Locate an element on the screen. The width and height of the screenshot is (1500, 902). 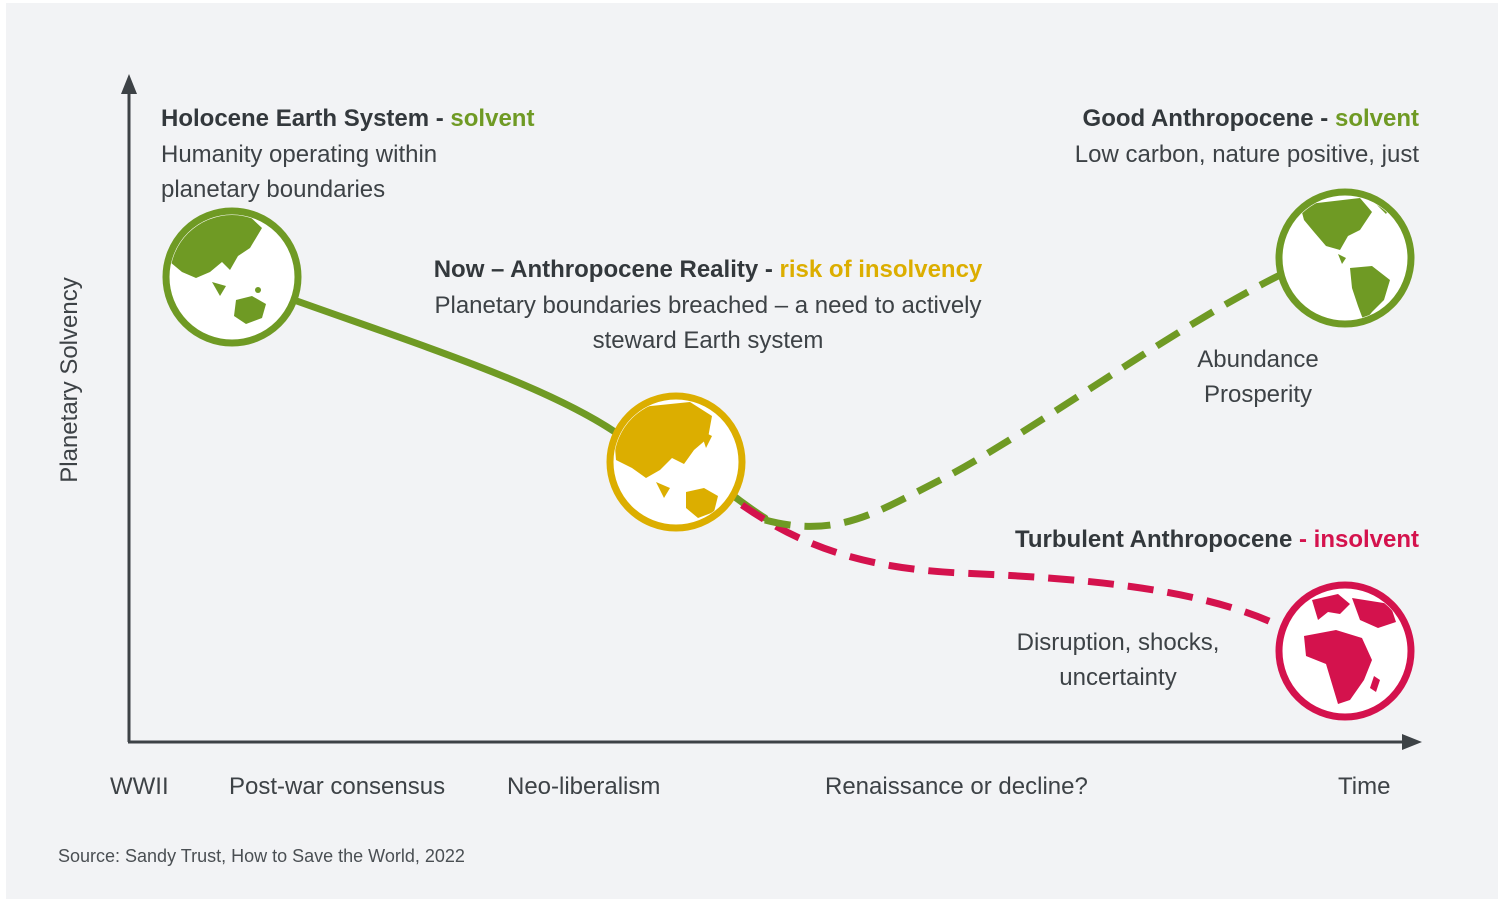
turbulent-note-line1: Disruption, shocks, is located at coordinates (1118, 642).